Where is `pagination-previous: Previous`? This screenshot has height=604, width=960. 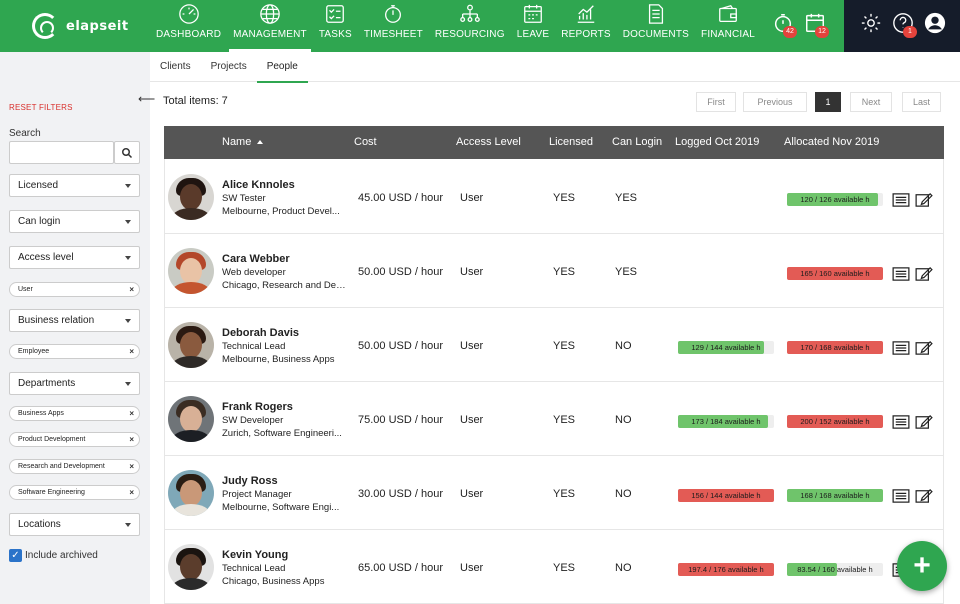 pagination-previous: Previous is located at coordinates (775, 102).